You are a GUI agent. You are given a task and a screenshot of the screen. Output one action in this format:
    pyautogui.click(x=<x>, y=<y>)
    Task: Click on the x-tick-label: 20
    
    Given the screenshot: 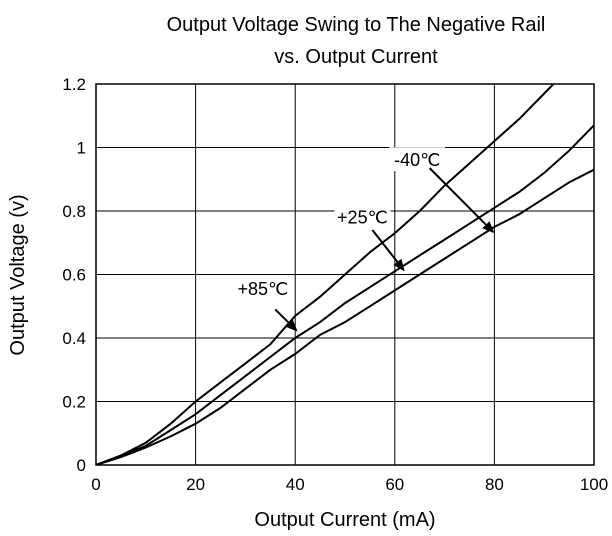 What is the action you would take?
    pyautogui.click(x=195, y=484)
    